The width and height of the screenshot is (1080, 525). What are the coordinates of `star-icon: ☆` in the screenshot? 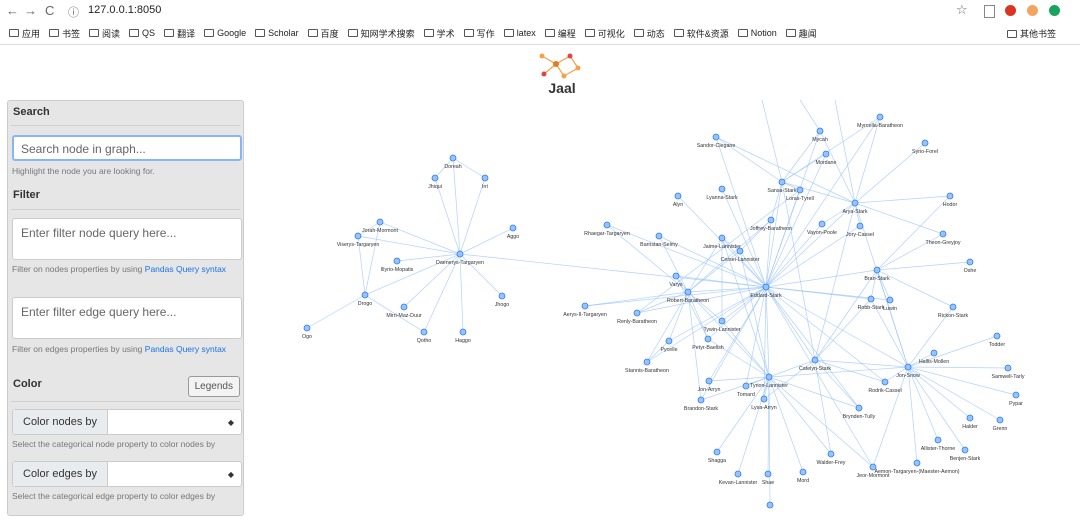 It's located at (962, 9).